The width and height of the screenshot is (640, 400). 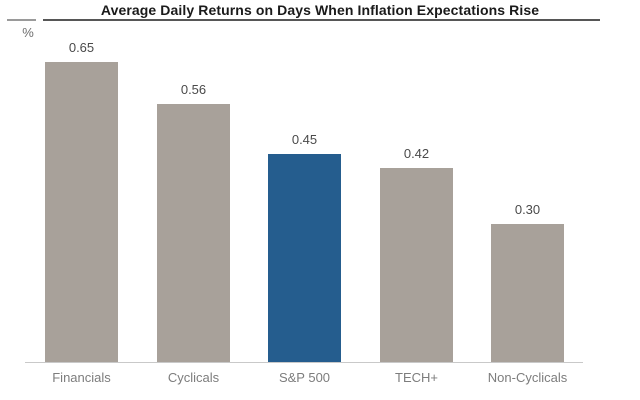 I want to click on bar-value-label: 0.30, so click(x=527, y=209).